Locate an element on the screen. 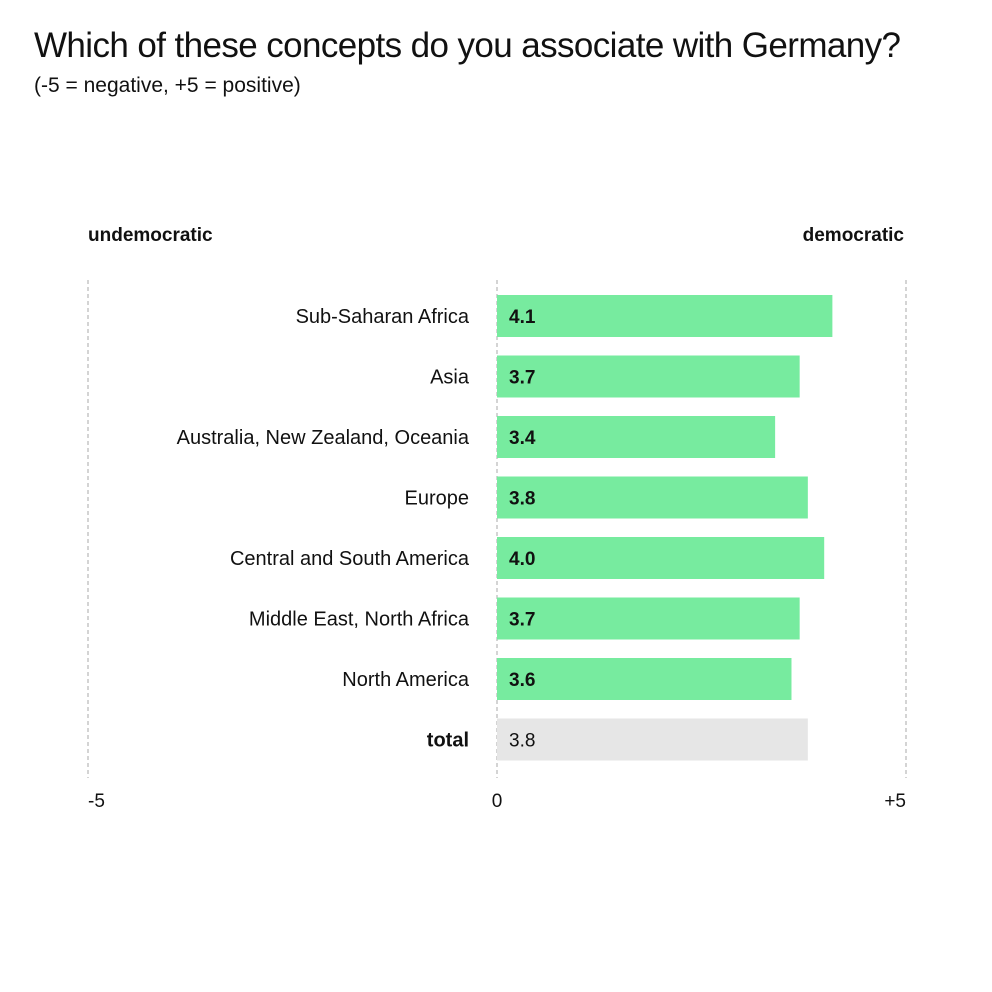 The width and height of the screenshot is (992, 992). category-label: Middle East, North Africa is located at coordinates (359, 620).